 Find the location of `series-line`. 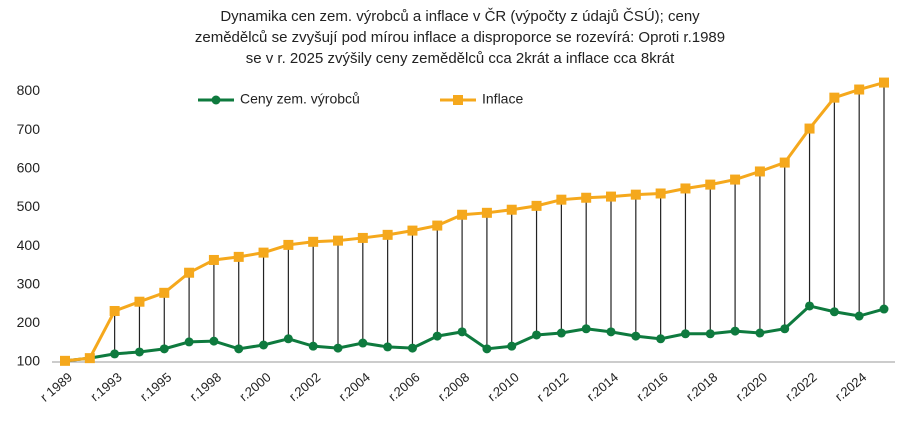

series-line is located at coordinates (474, 333).